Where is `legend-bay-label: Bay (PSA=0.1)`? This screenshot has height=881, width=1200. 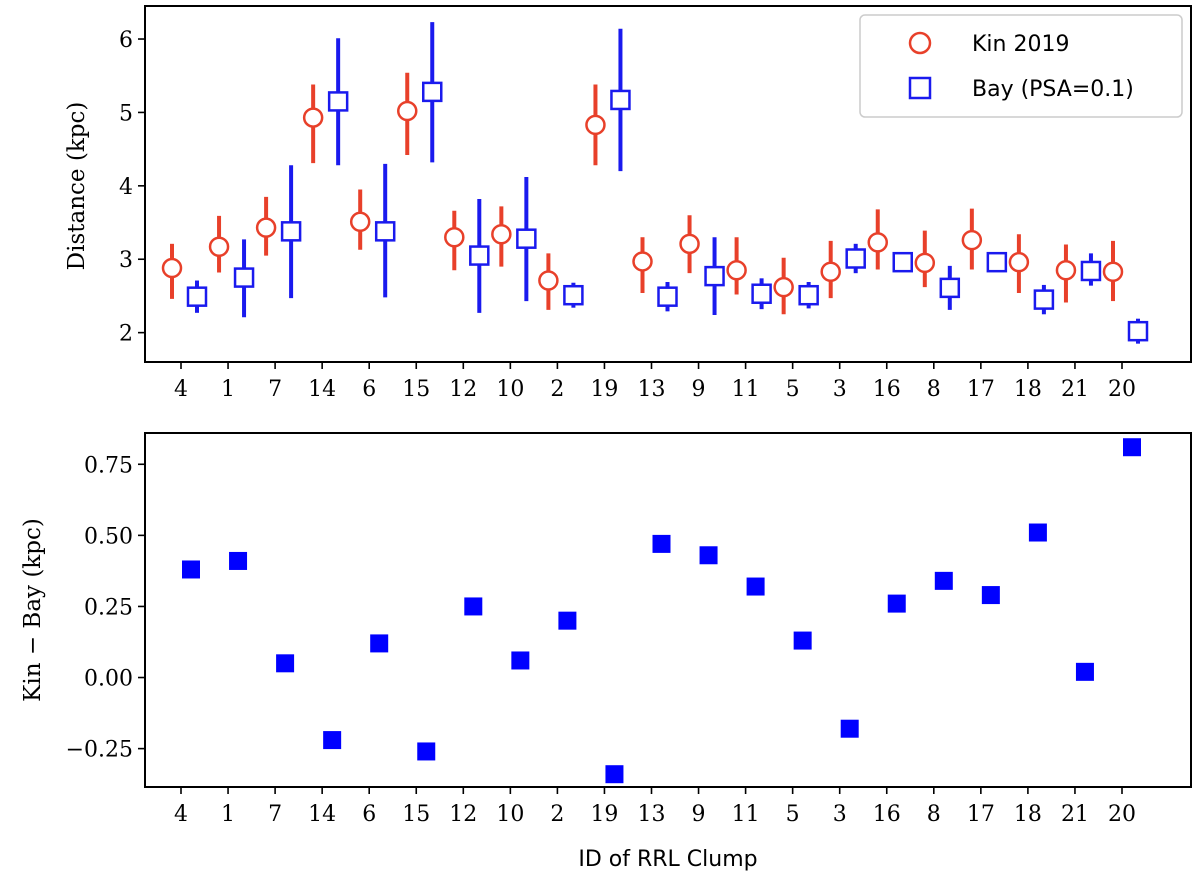 legend-bay-label: Bay (PSA=0.1) is located at coordinates (1053, 89).